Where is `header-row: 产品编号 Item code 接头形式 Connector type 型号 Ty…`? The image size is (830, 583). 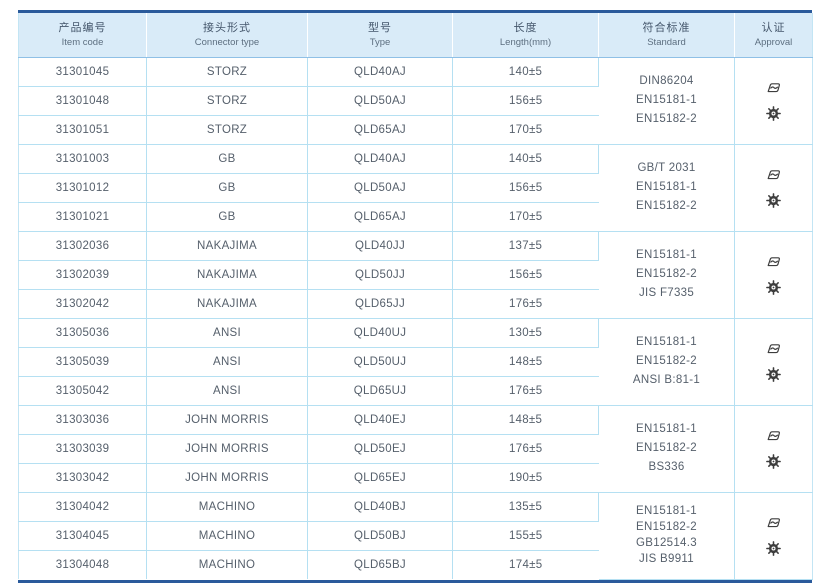
header-row: 产品编号 Item code 接头形式 Connector type 型号 Ty… is located at coordinates (415, 35).